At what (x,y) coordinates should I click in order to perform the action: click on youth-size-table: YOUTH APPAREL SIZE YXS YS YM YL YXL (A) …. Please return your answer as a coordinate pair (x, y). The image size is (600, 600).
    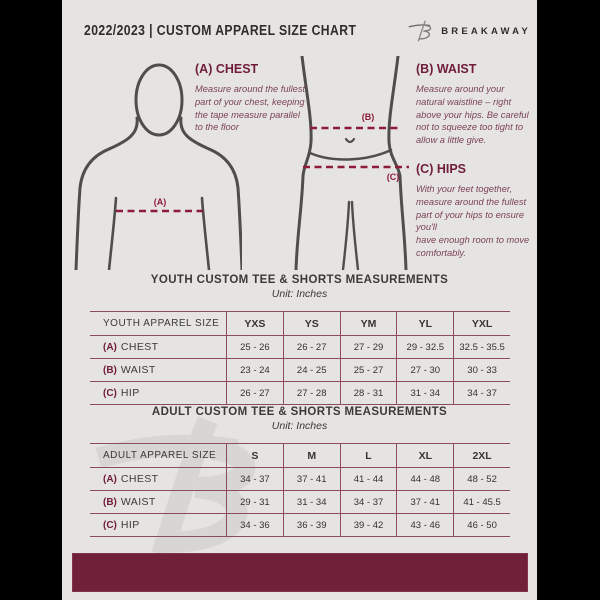
    Looking at the image, I should click on (300, 358).